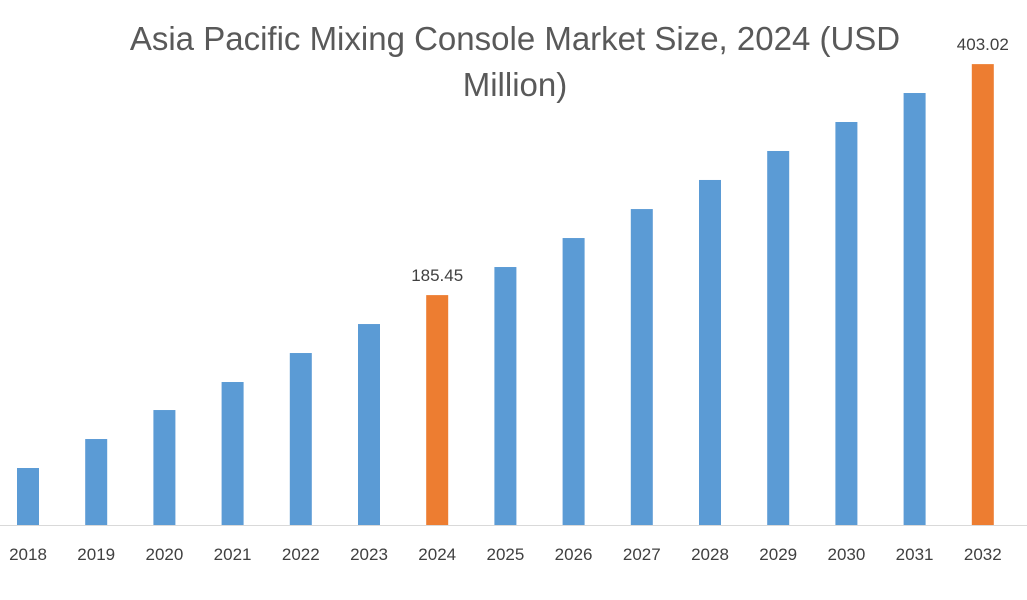 This screenshot has height=600, width=1027. Describe the element at coordinates (573, 381) in the screenshot. I see `bar-2026` at that location.